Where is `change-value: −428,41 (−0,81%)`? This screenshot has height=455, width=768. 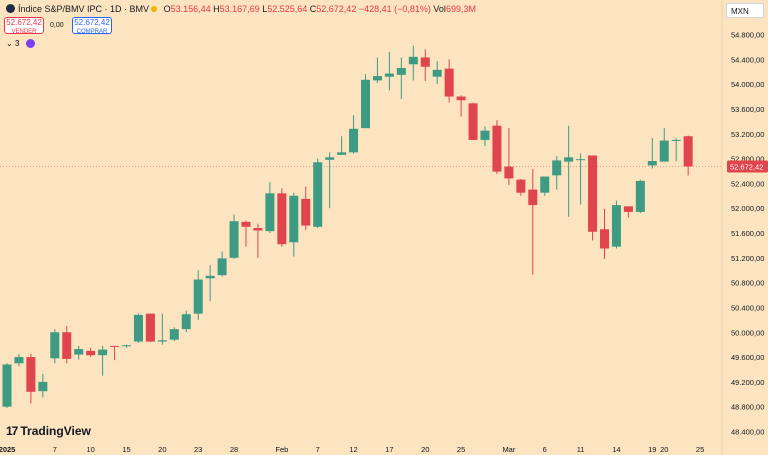
change-value: −428,41 (−0,81%) is located at coordinates (394, 9).